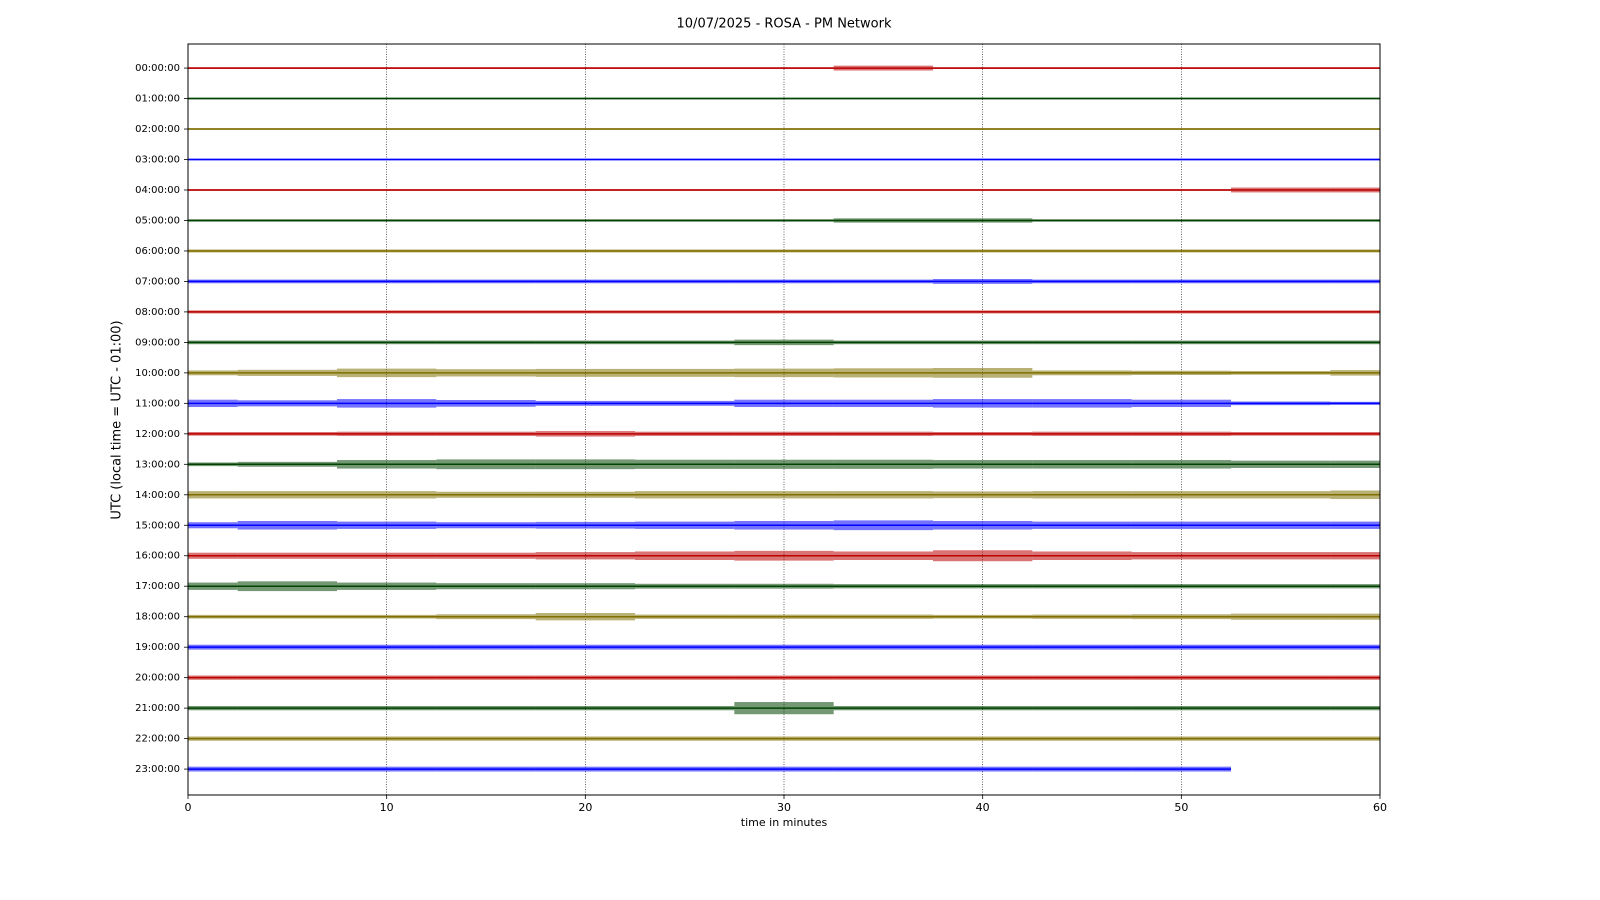 The height and width of the screenshot is (900, 1600). What do you see at coordinates (157, 434) in the screenshot?
I see `y-tick-label: 12:00:00` at bounding box center [157, 434].